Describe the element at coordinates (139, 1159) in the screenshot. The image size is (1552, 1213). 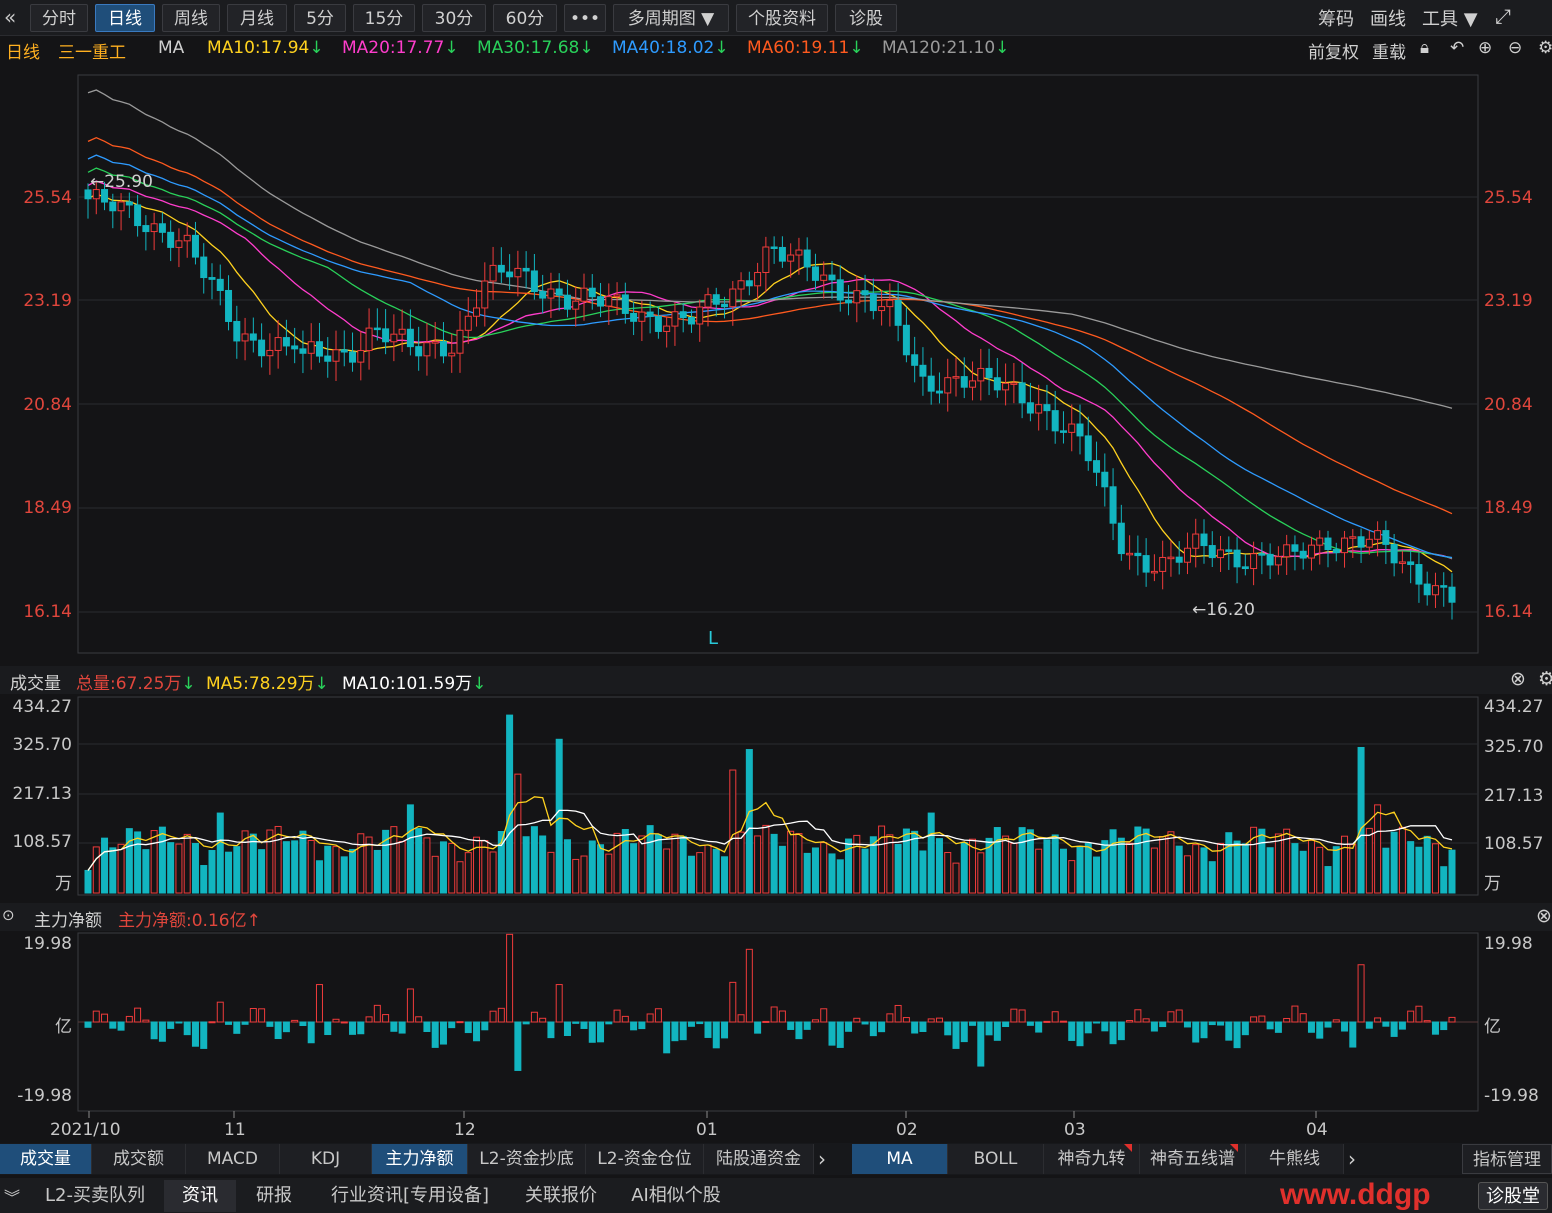
I see `tab-turnover: 成交额` at that location.